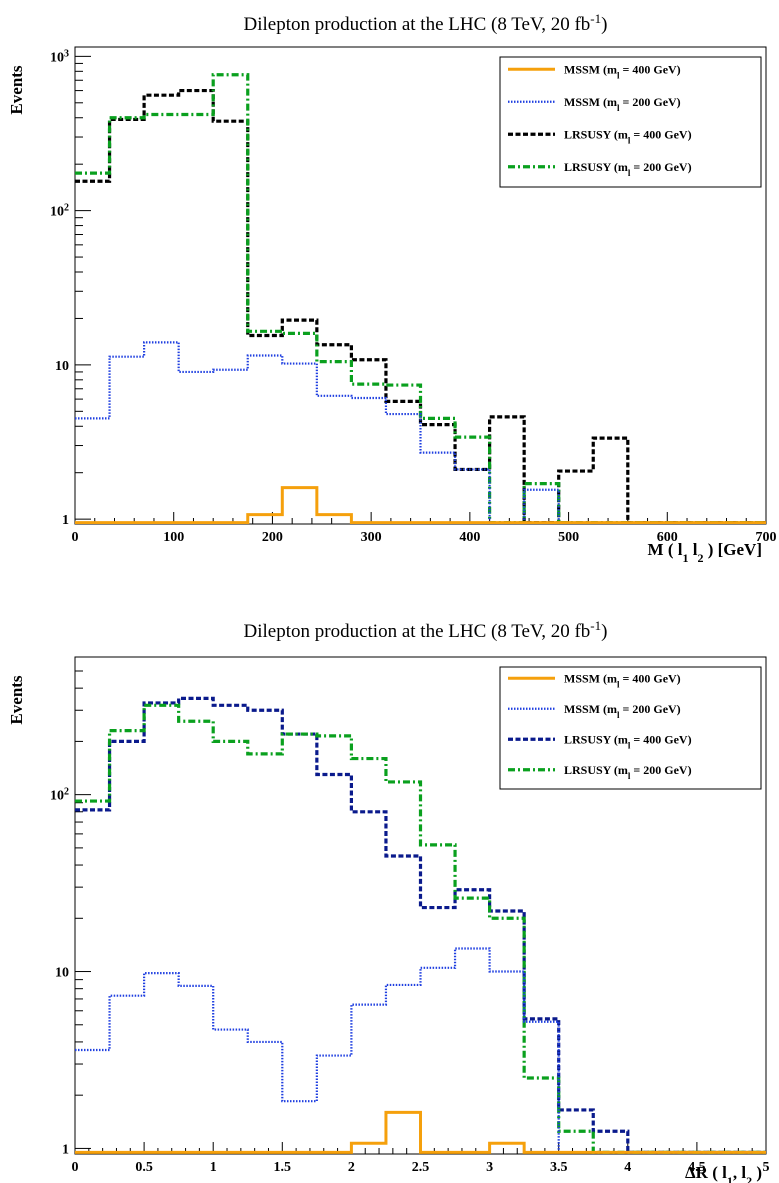  What do you see at coordinates (283, 1167) in the screenshot?
I see `x-tick-label: 1.5` at bounding box center [283, 1167].